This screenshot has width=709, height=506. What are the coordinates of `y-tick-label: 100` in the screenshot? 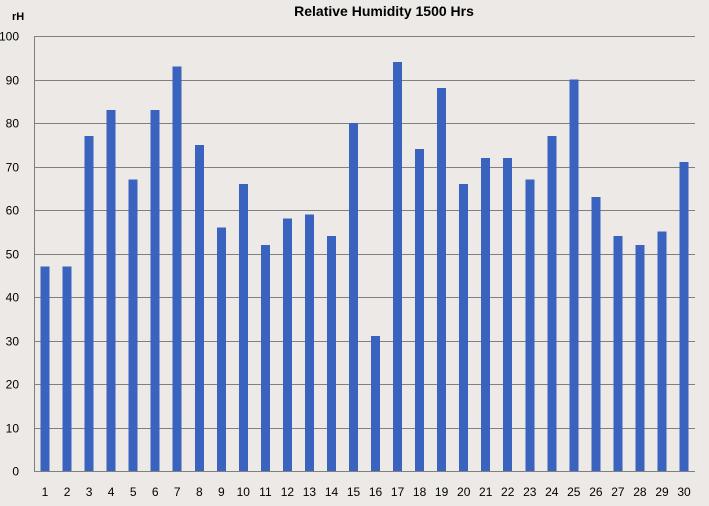 It's located at (9, 37).